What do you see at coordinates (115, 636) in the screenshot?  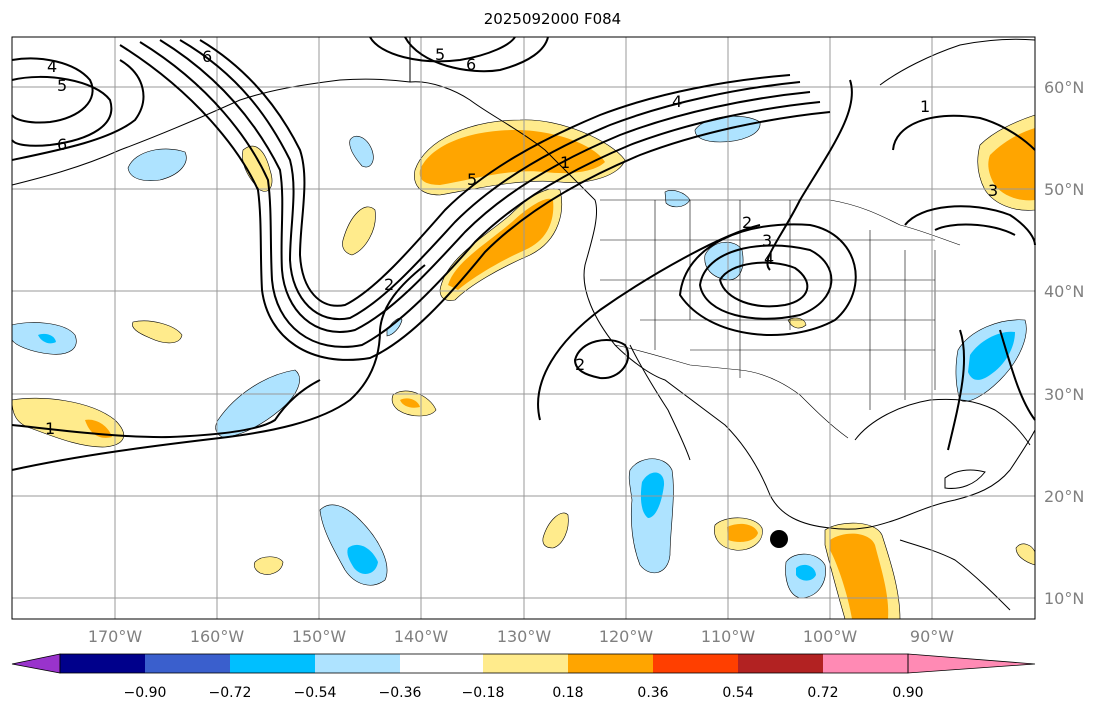 I see `lon-label-170w: 170°W` at bounding box center [115, 636].